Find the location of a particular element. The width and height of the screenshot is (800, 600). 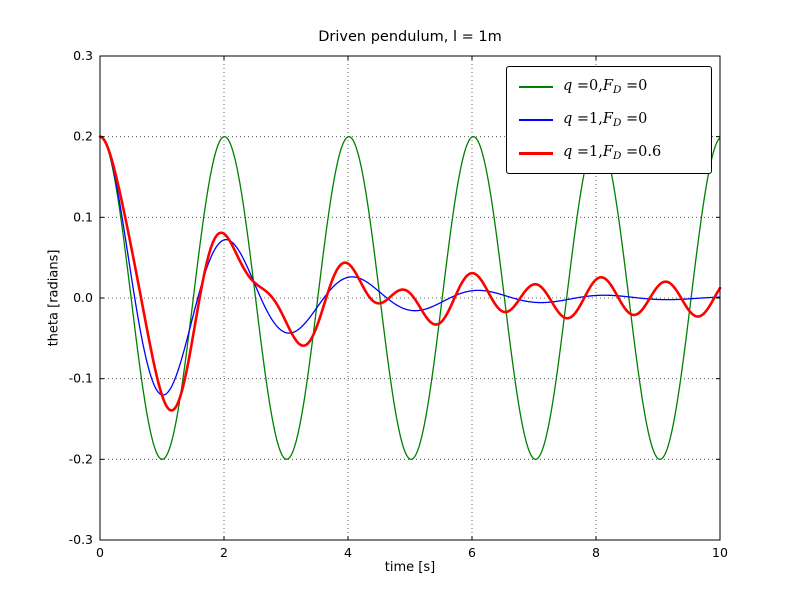

legend-entry-undamped: q =0,FD =0 is located at coordinates (609, 87).